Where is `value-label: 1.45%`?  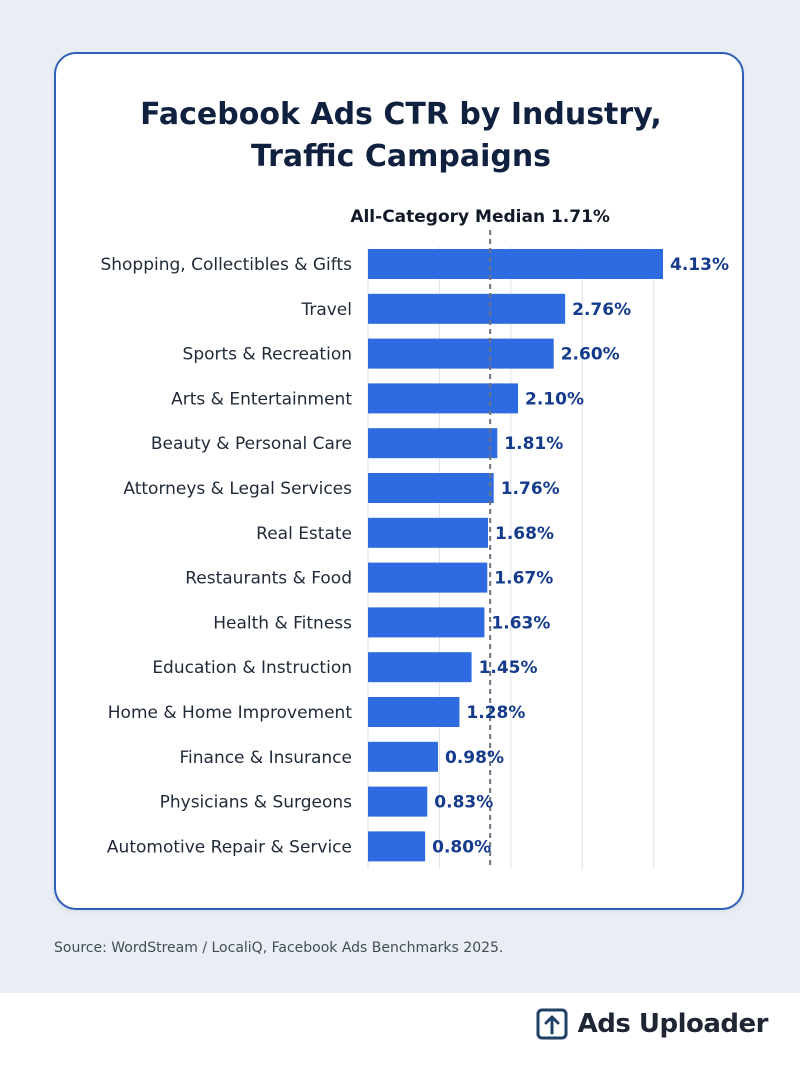
value-label: 1.45% is located at coordinates (508, 668).